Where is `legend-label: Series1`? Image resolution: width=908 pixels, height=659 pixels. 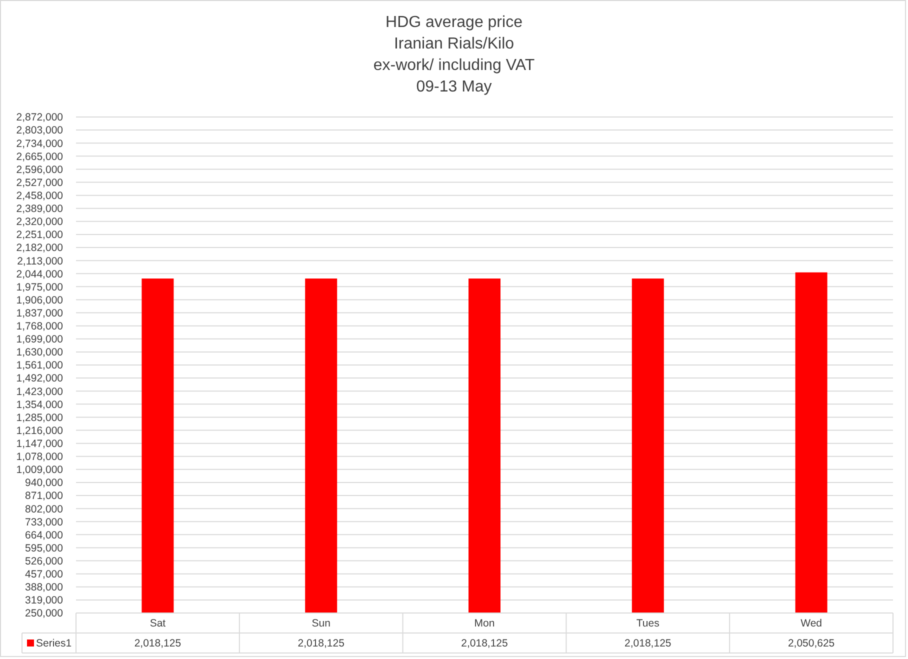 legend-label: Series1 is located at coordinates (54, 644).